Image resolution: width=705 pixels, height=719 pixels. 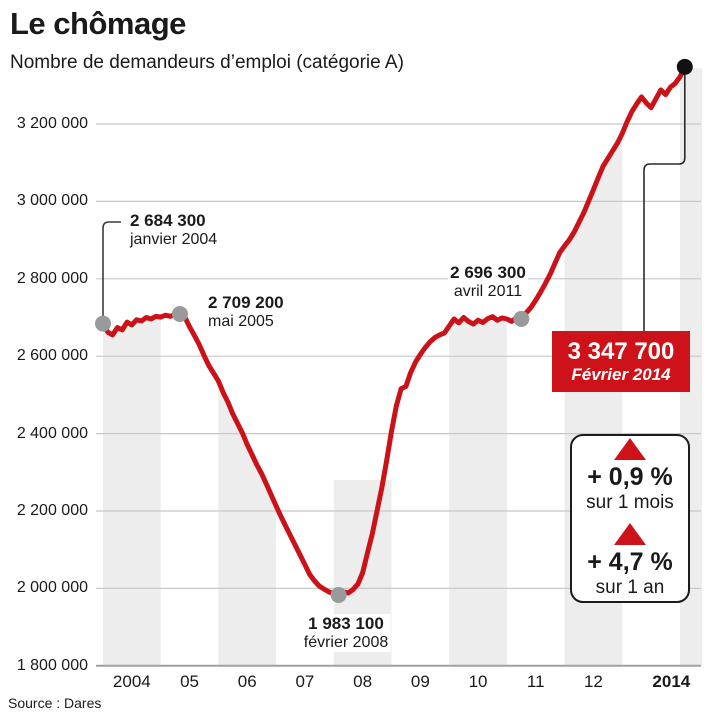 I want to click on page-title: Le chômage, so click(x=98, y=23).